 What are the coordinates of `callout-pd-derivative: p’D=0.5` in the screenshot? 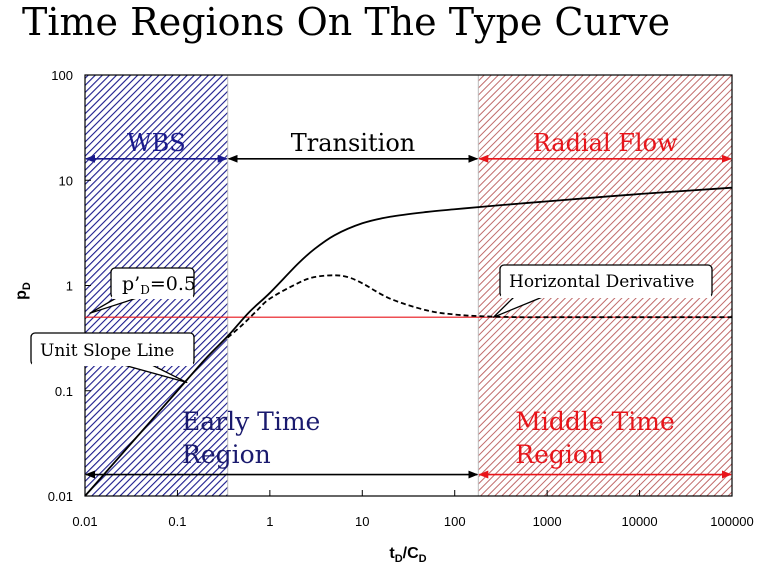 It's located at (142, 290).